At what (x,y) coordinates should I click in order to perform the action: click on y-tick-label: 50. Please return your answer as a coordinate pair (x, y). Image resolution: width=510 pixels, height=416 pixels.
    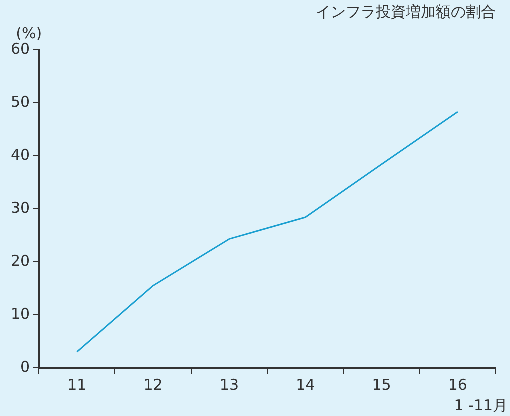
    Looking at the image, I should click on (20, 101).